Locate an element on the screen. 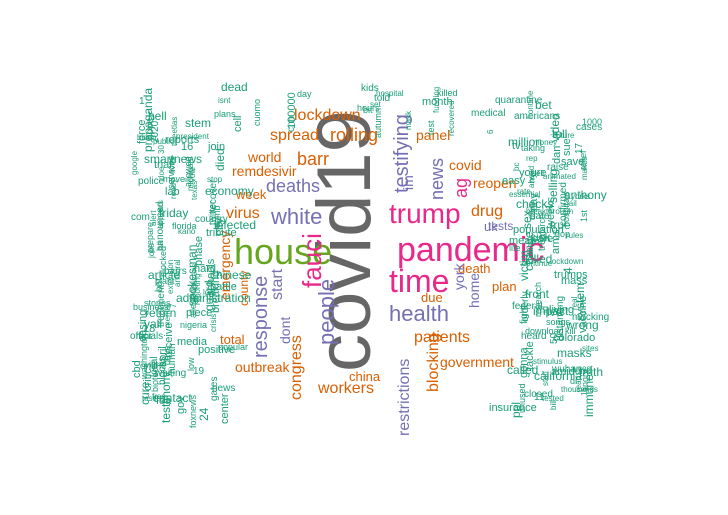  word: 16 is located at coordinates (187, 147).